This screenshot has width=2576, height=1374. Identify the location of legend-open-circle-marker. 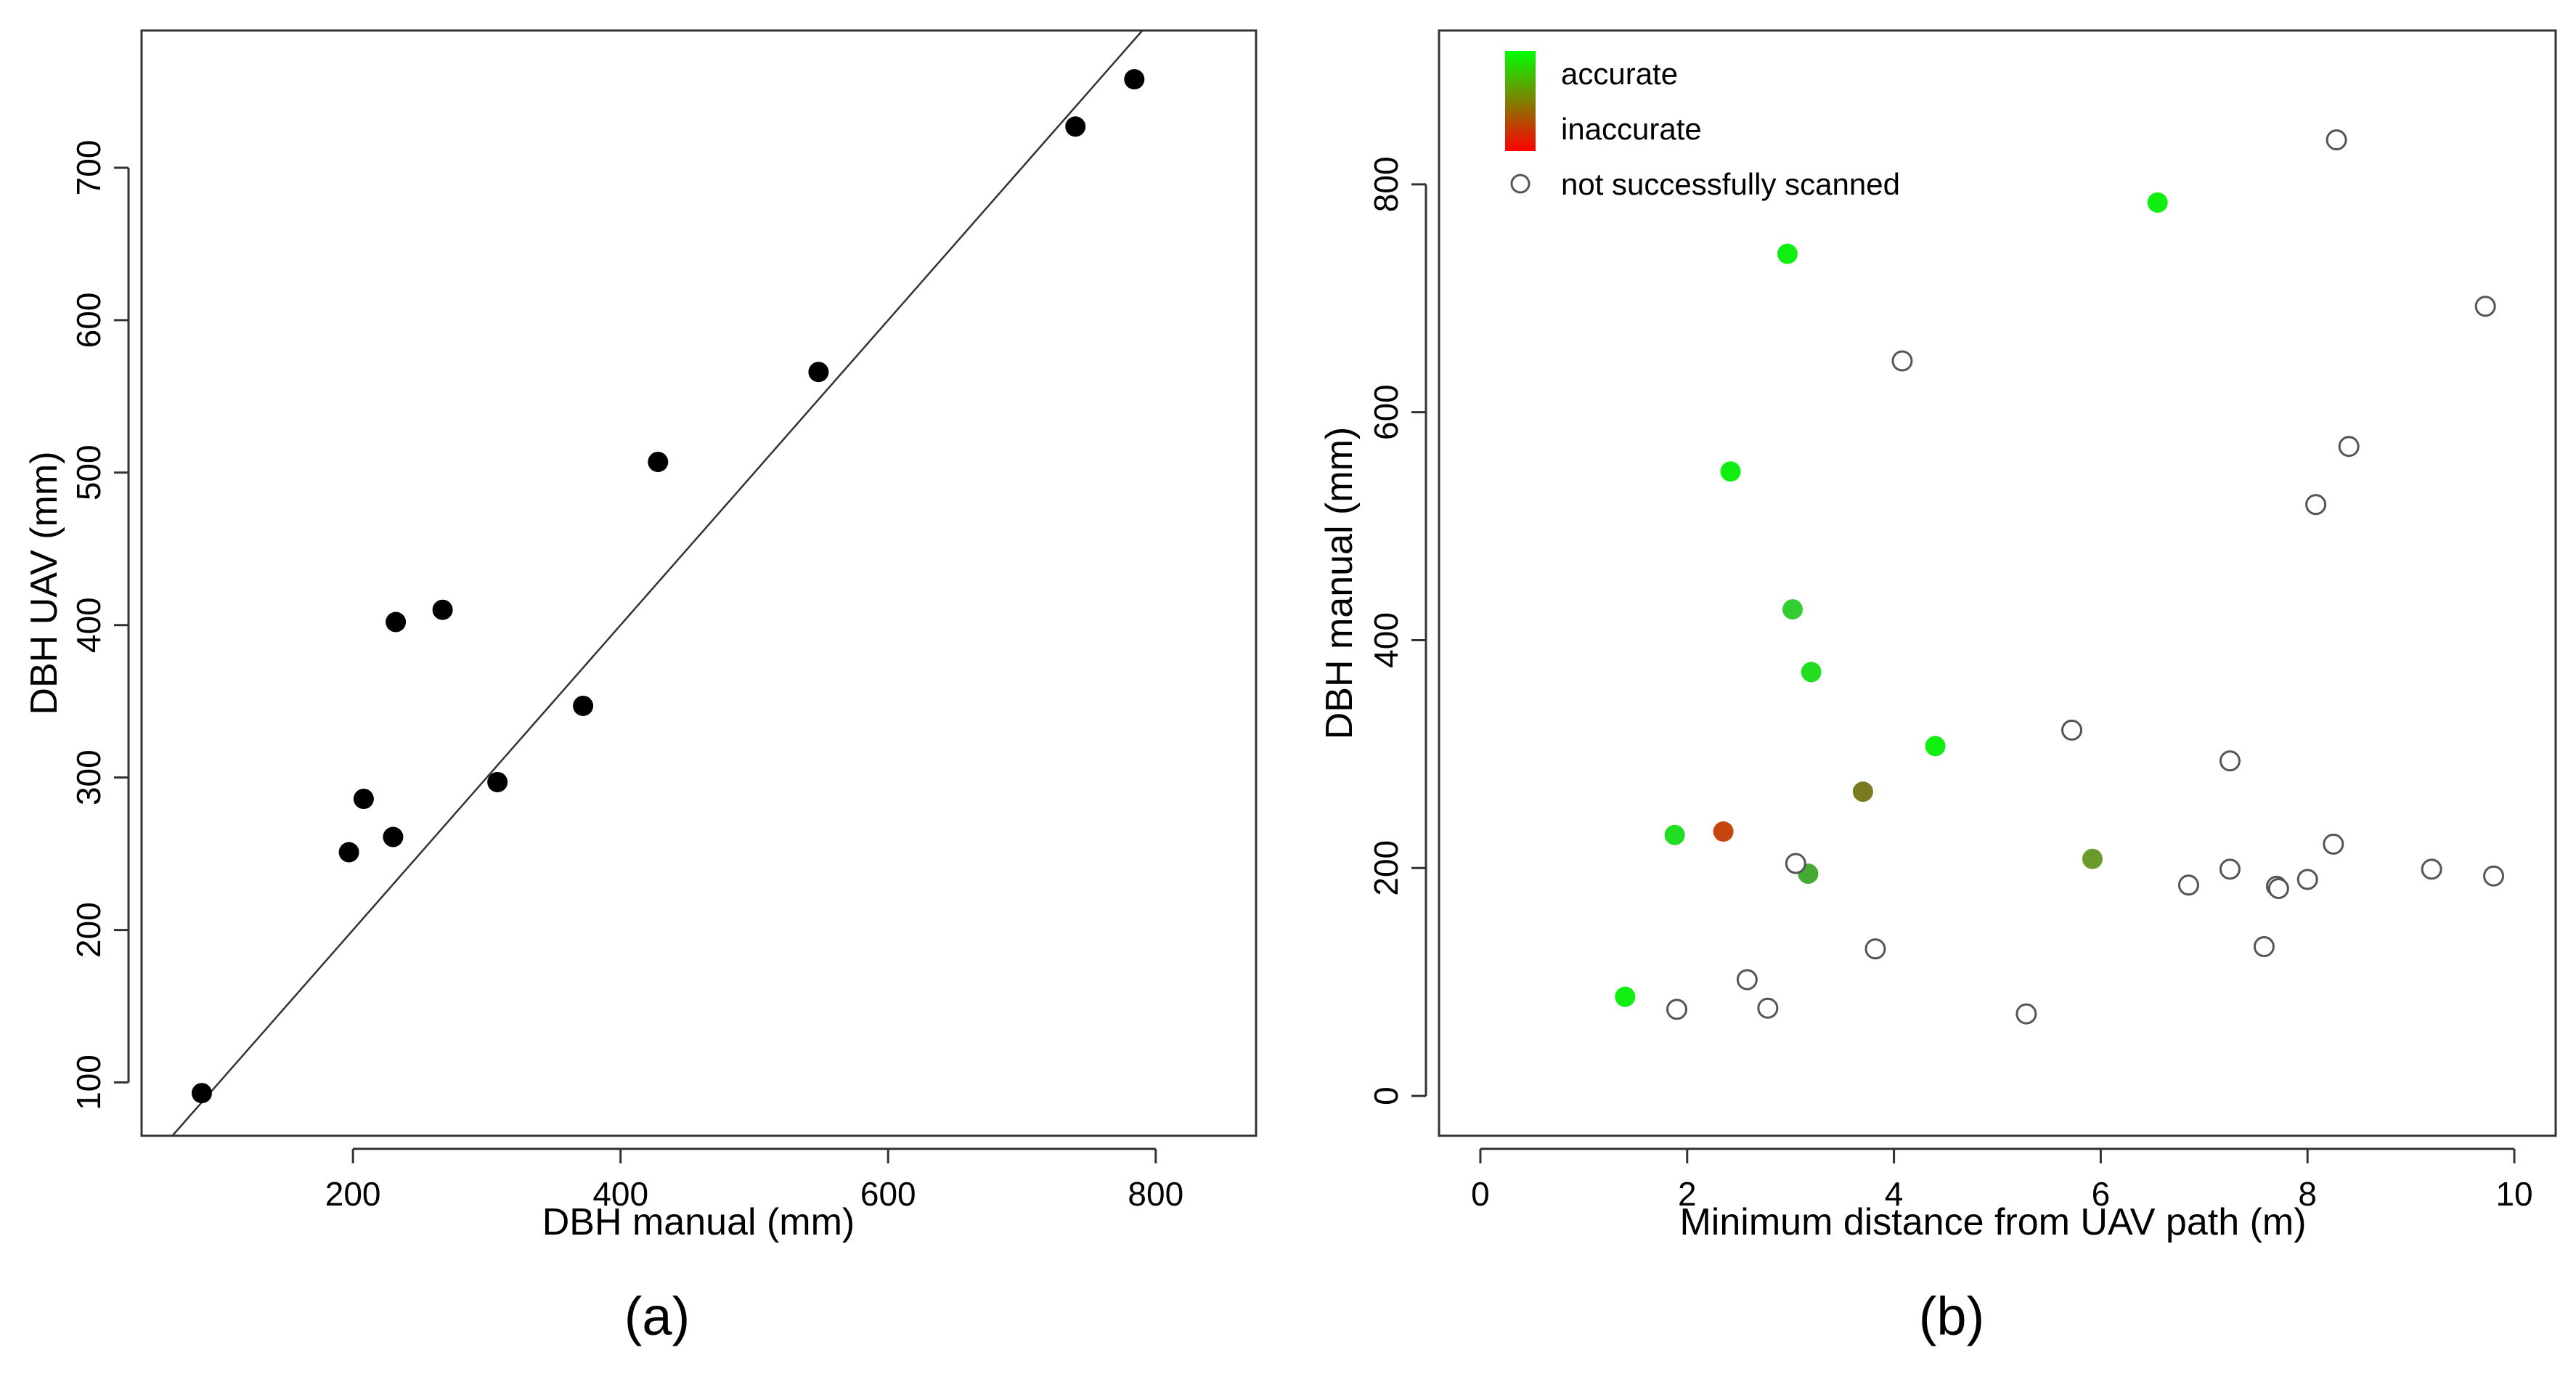
(1520, 184).